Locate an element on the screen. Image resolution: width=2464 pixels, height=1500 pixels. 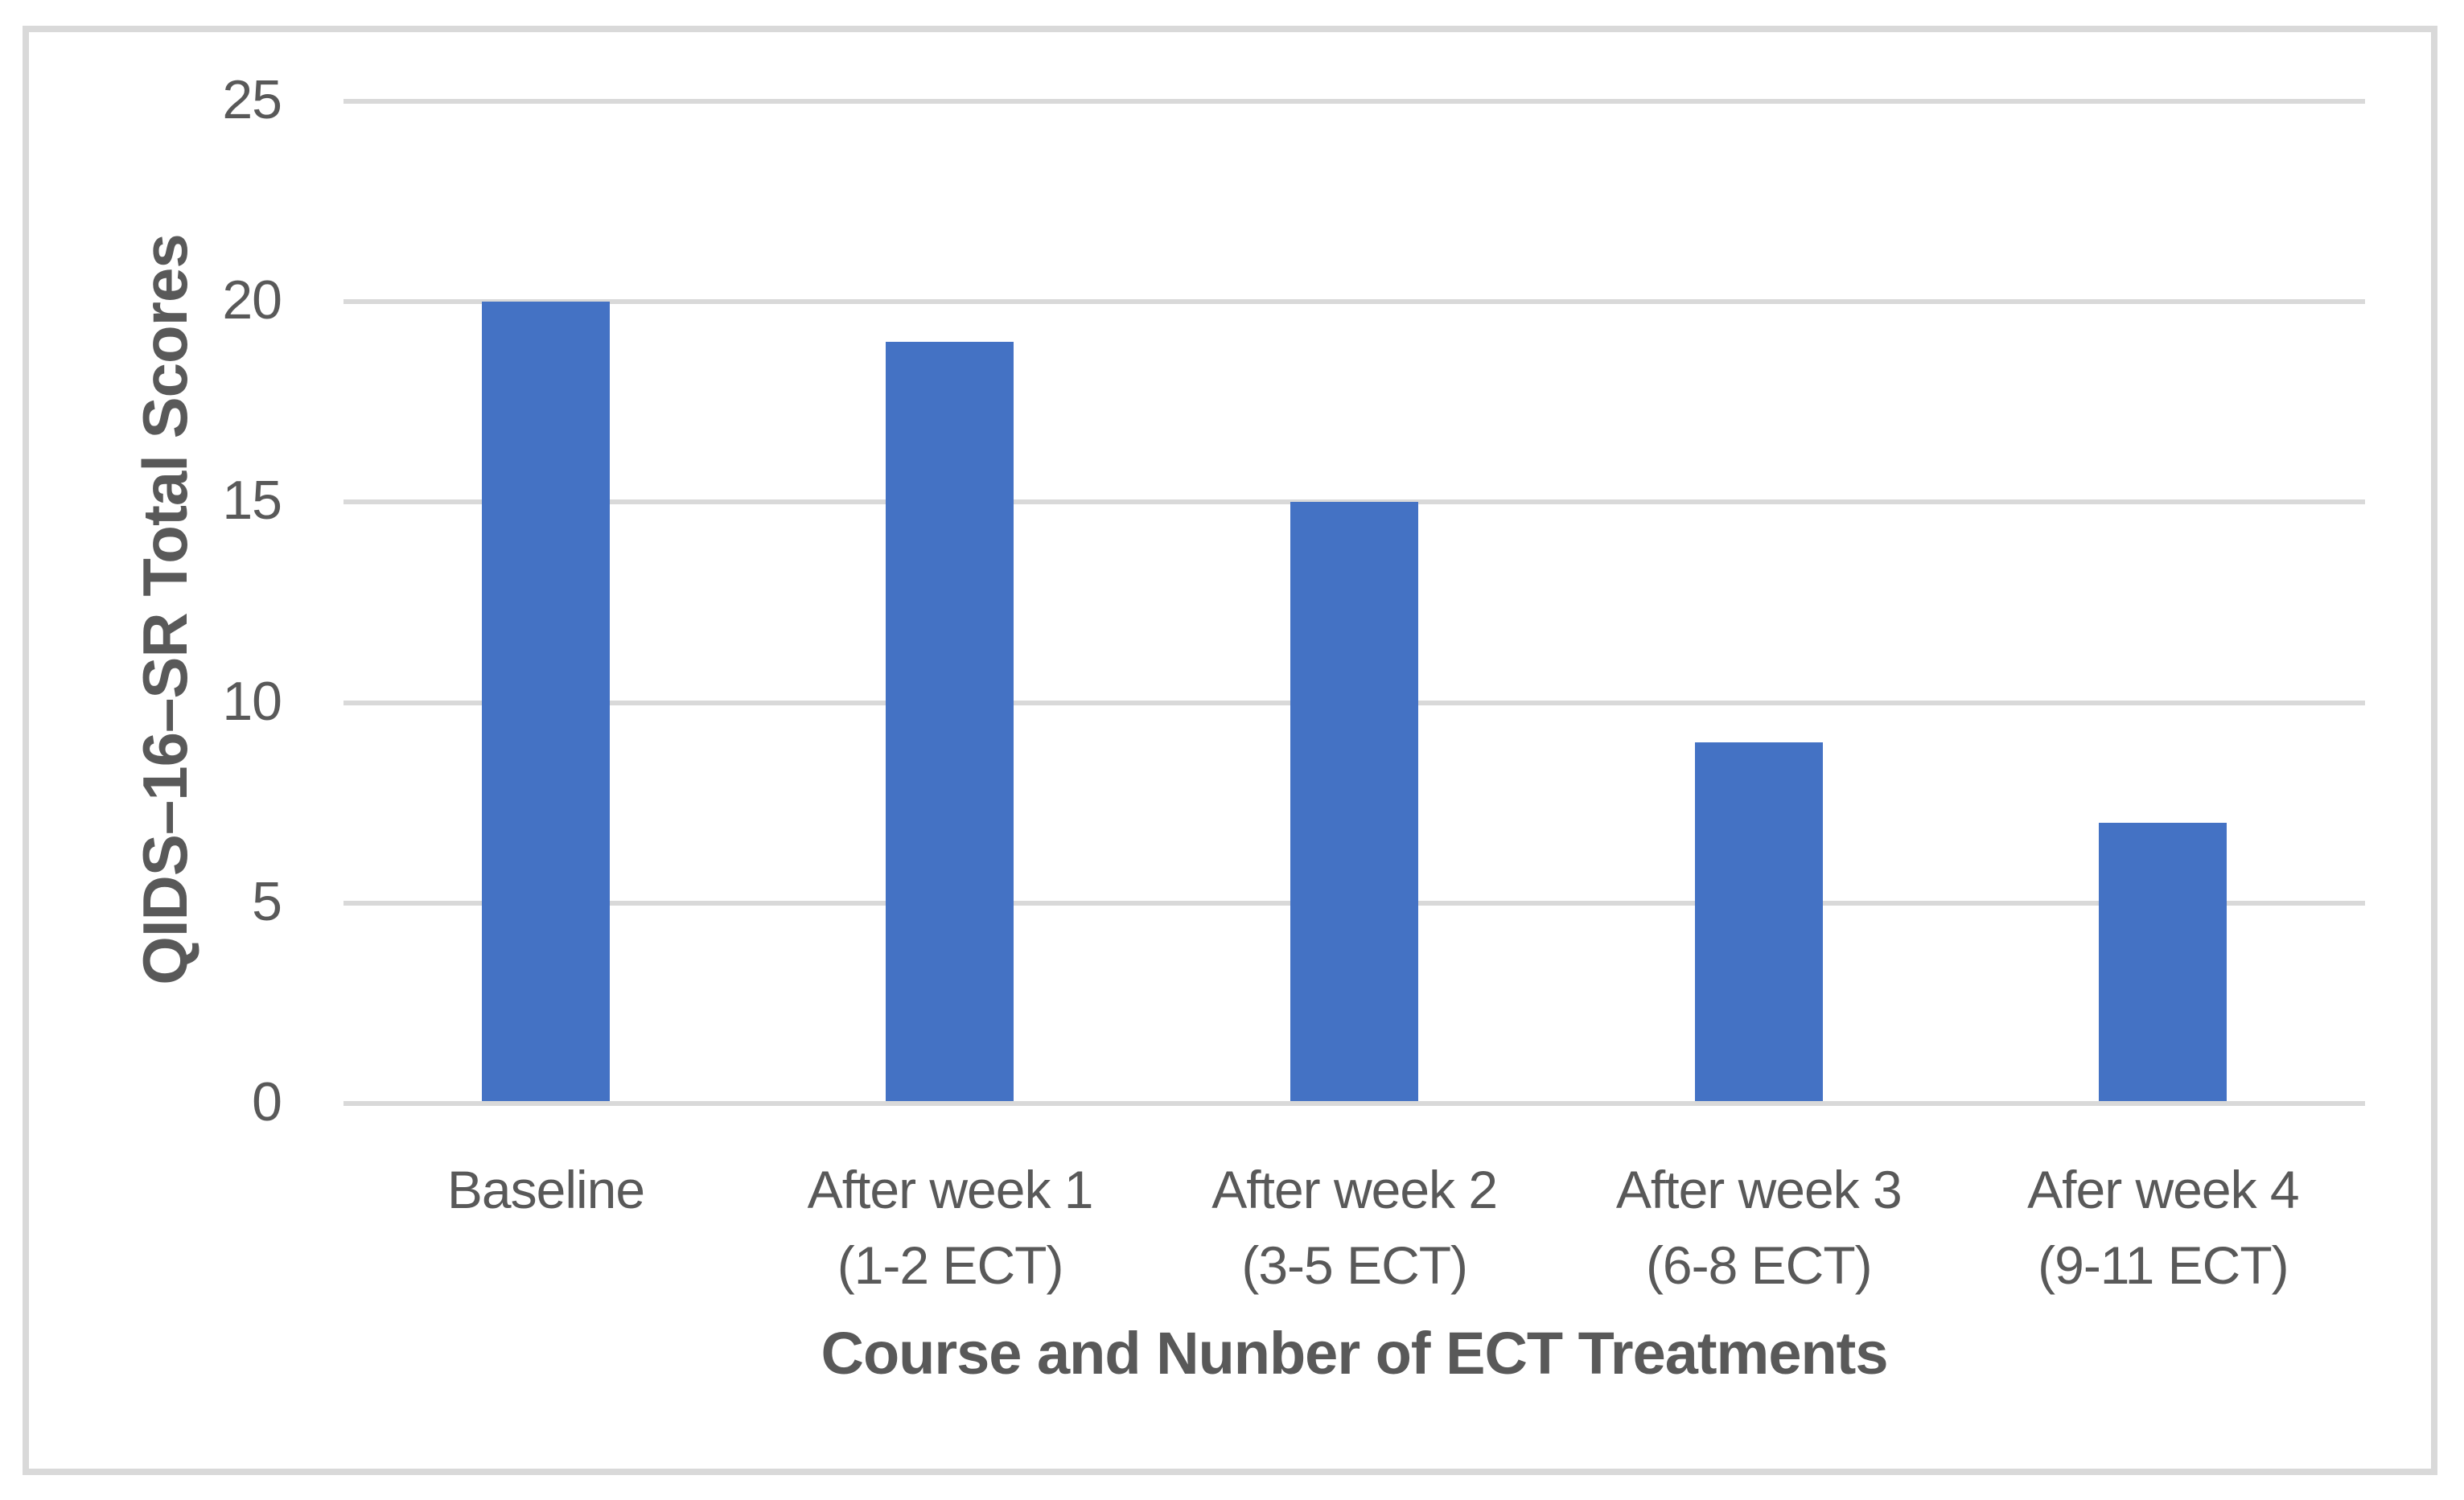
y-axis-tick-label: 20 is located at coordinates (252, 300).